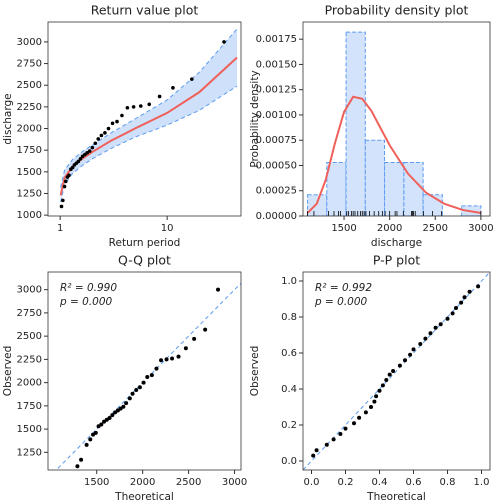 The width and height of the screenshot is (500, 504). Describe the element at coordinates (144, 497) in the screenshot. I see `x-axis-label: Theoretical` at that location.